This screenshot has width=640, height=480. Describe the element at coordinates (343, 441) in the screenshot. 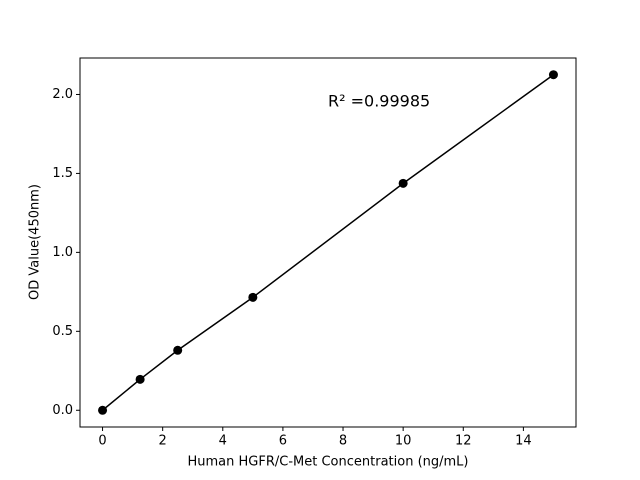

I see `x-tick-label: 8` at that location.